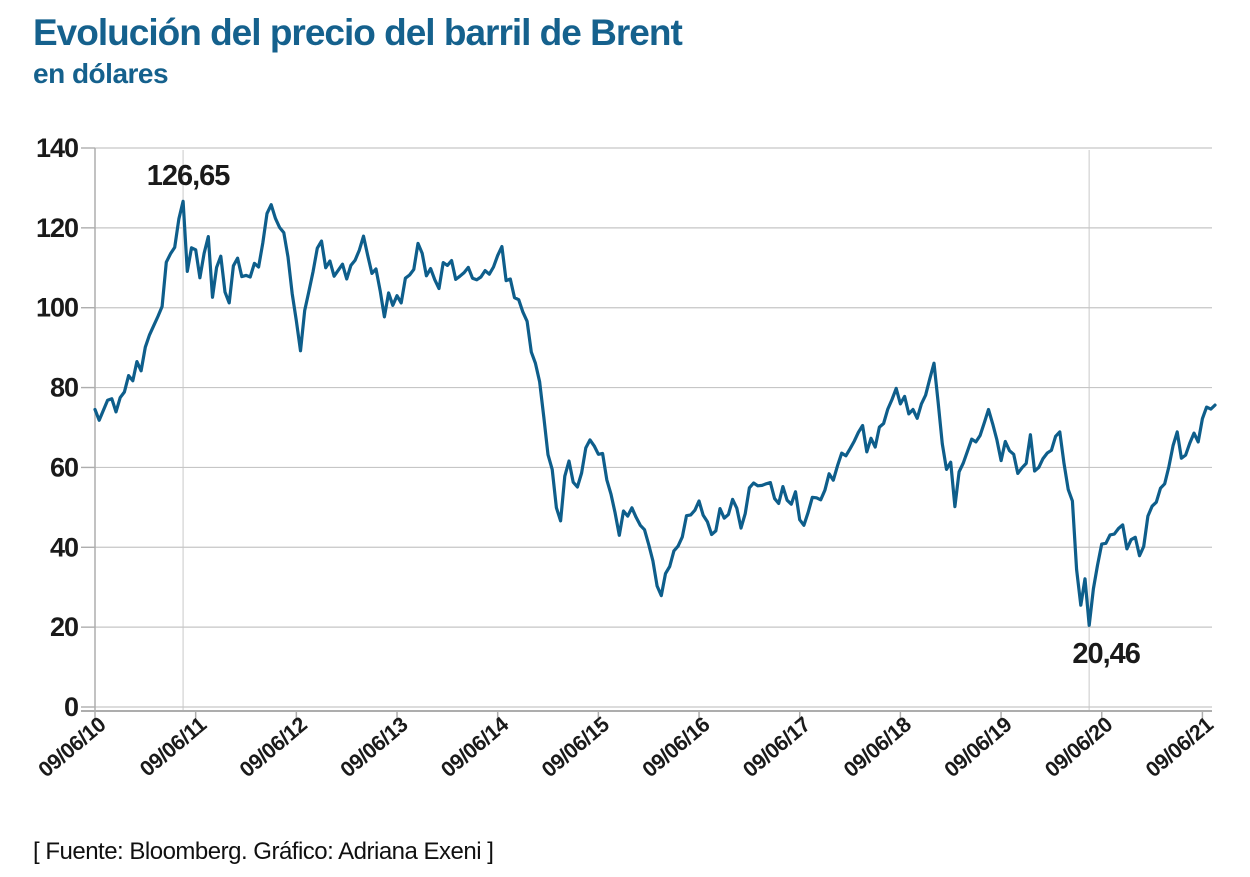  Describe the element at coordinates (57, 427) in the screenshot. I see `y-axis-labels: 0 20 40 60 80 100 120 140` at that location.